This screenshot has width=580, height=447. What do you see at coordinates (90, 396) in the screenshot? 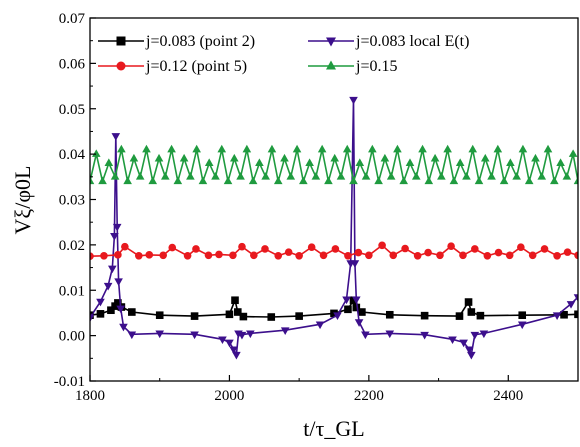
I see `x-tick-label: 1800` at bounding box center [90, 396].